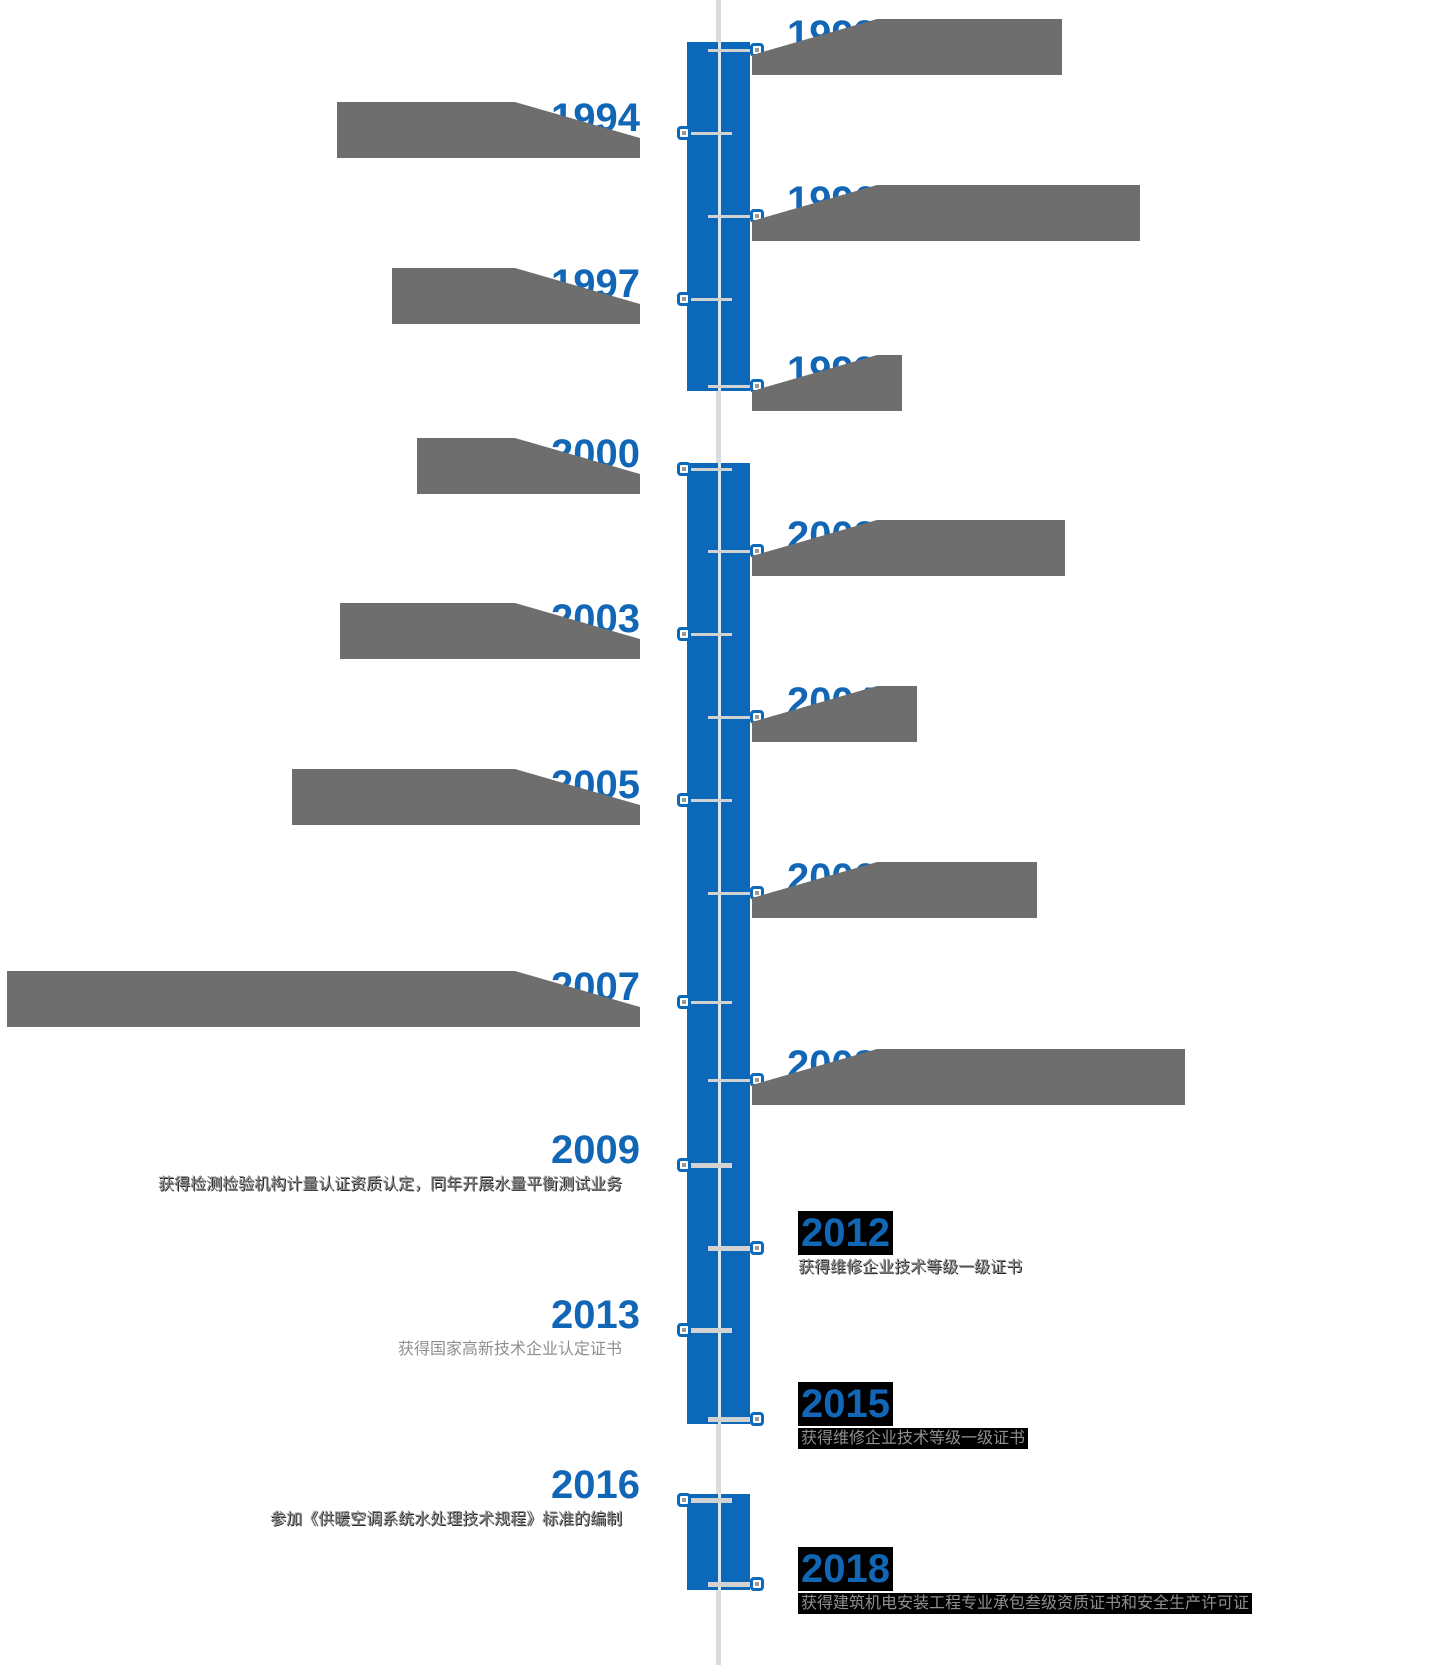 The height and width of the screenshot is (1665, 1435). Describe the element at coordinates (595, 1485) in the screenshot. I see `timeline-year-label: 2016` at that location.